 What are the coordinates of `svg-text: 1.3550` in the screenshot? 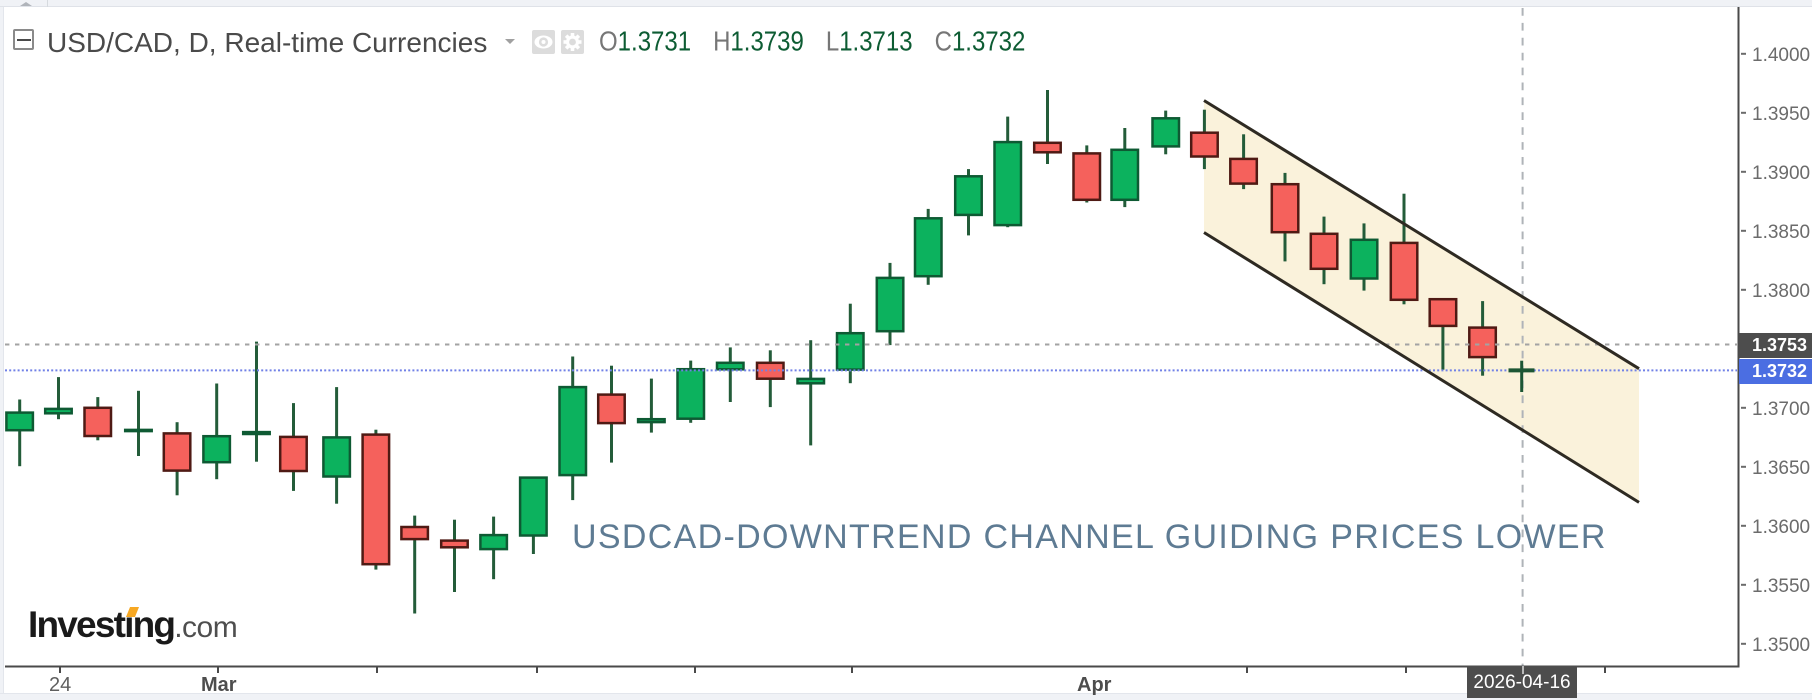 It's located at (1781, 586).